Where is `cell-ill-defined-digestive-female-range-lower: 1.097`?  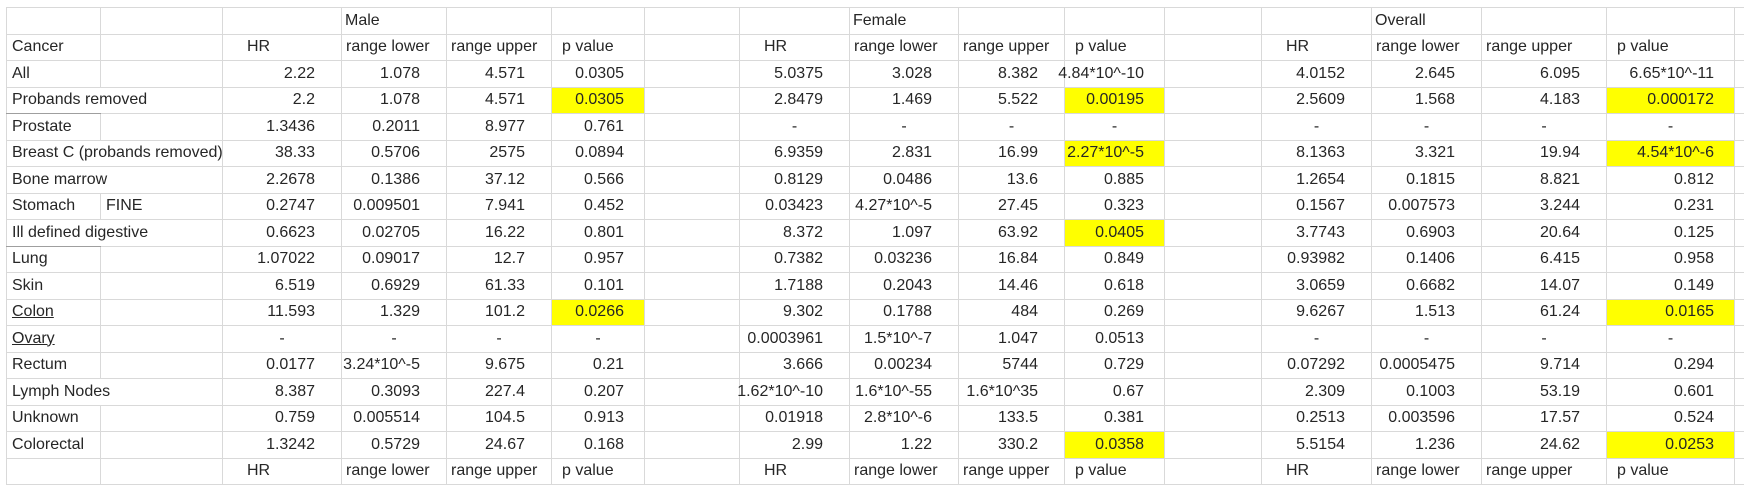
cell-ill-defined-digestive-female-range-lower: 1.097 is located at coordinates (904, 233).